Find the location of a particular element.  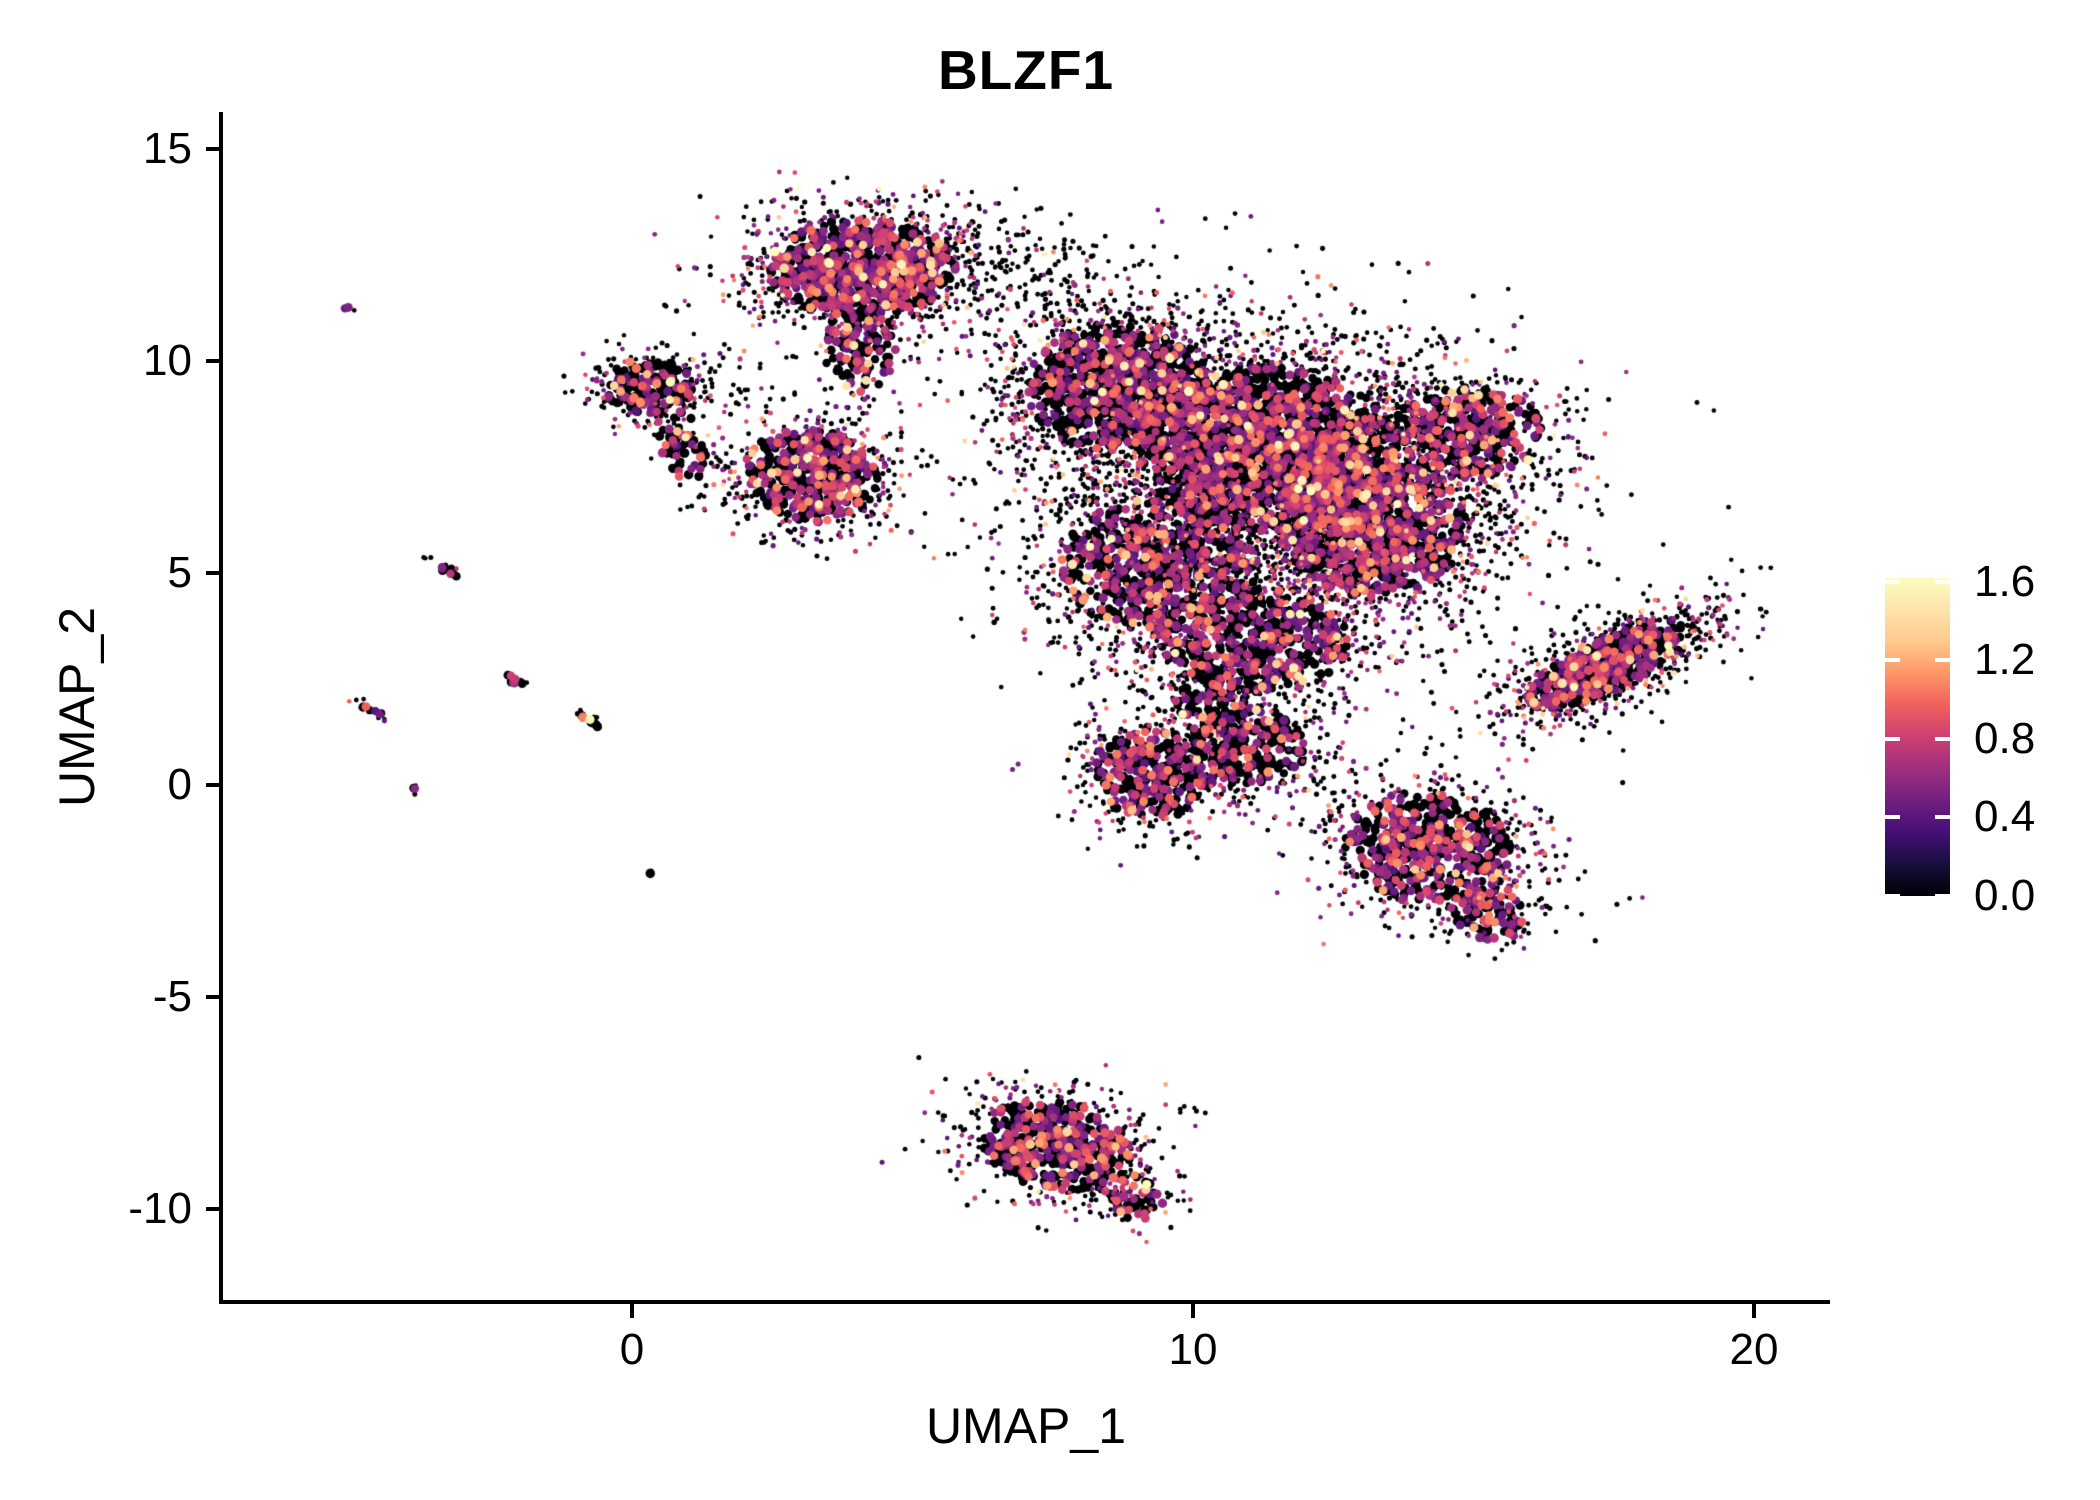

y-axis-label: UMAP_2 is located at coordinates (77, 707).